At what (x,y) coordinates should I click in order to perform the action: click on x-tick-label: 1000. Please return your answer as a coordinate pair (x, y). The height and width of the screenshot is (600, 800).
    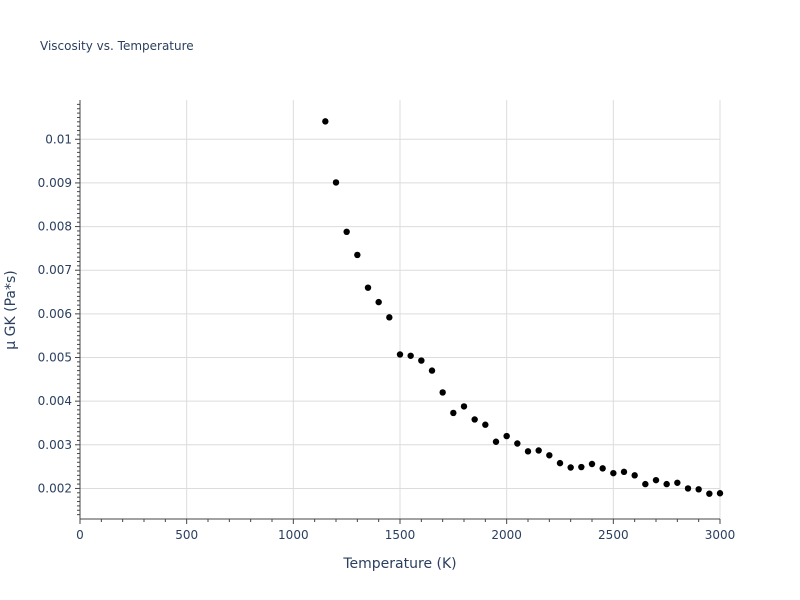
    Looking at the image, I should click on (293, 535).